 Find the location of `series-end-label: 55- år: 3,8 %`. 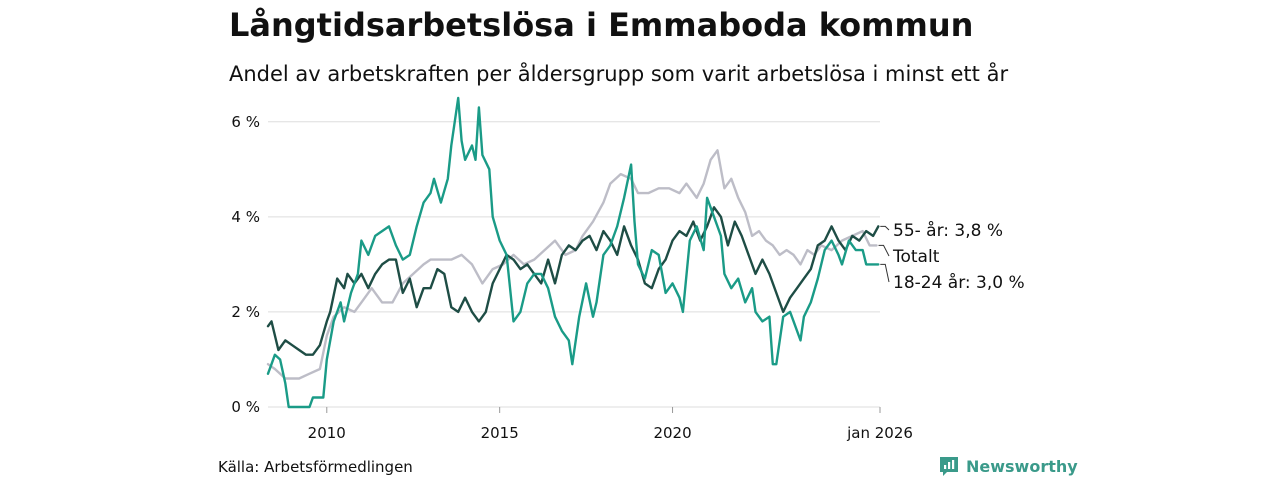

series-end-label: 55- år: 3,8 % is located at coordinates (948, 230).